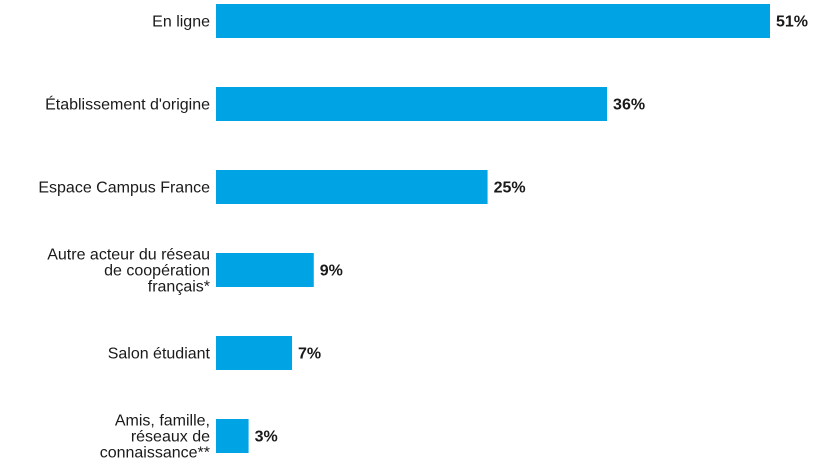 This screenshot has width=827, height=459. I want to click on value-label-5: 3%, so click(266, 437).